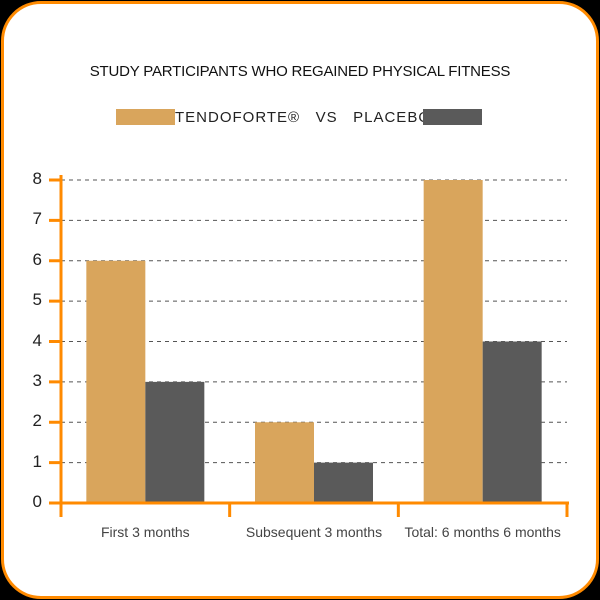 The width and height of the screenshot is (600, 600). What do you see at coordinates (145, 117) in the screenshot?
I see `legend-swatch-tendoforte` at bounding box center [145, 117].